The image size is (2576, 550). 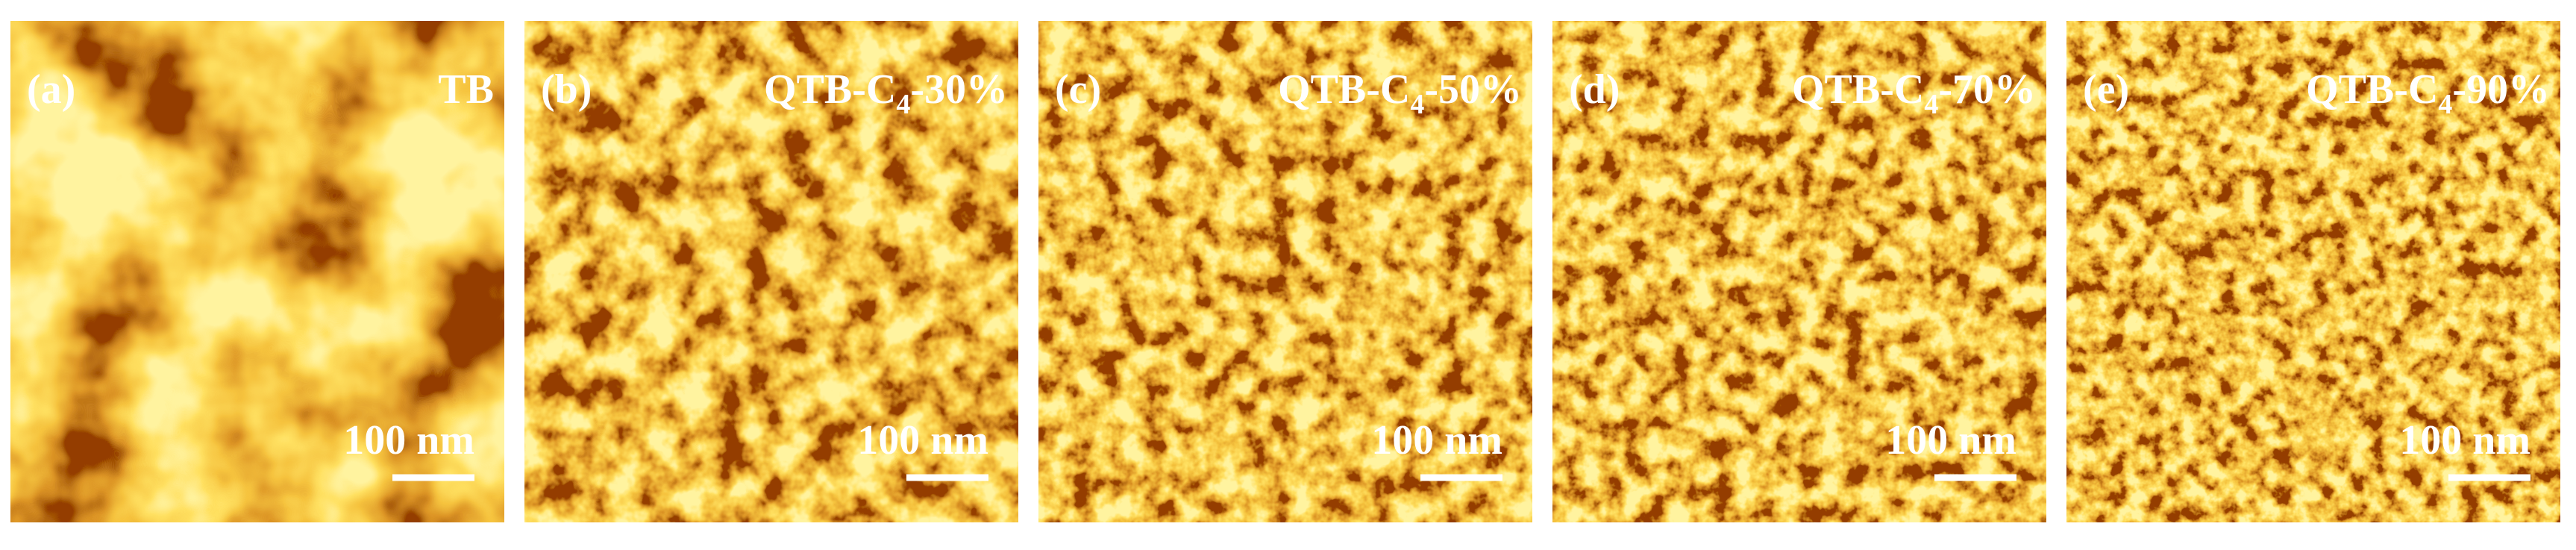 What do you see at coordinates (51, 90) in the screenshot?
I see `panel-tag: (a)` at bounding box center [51, 90].